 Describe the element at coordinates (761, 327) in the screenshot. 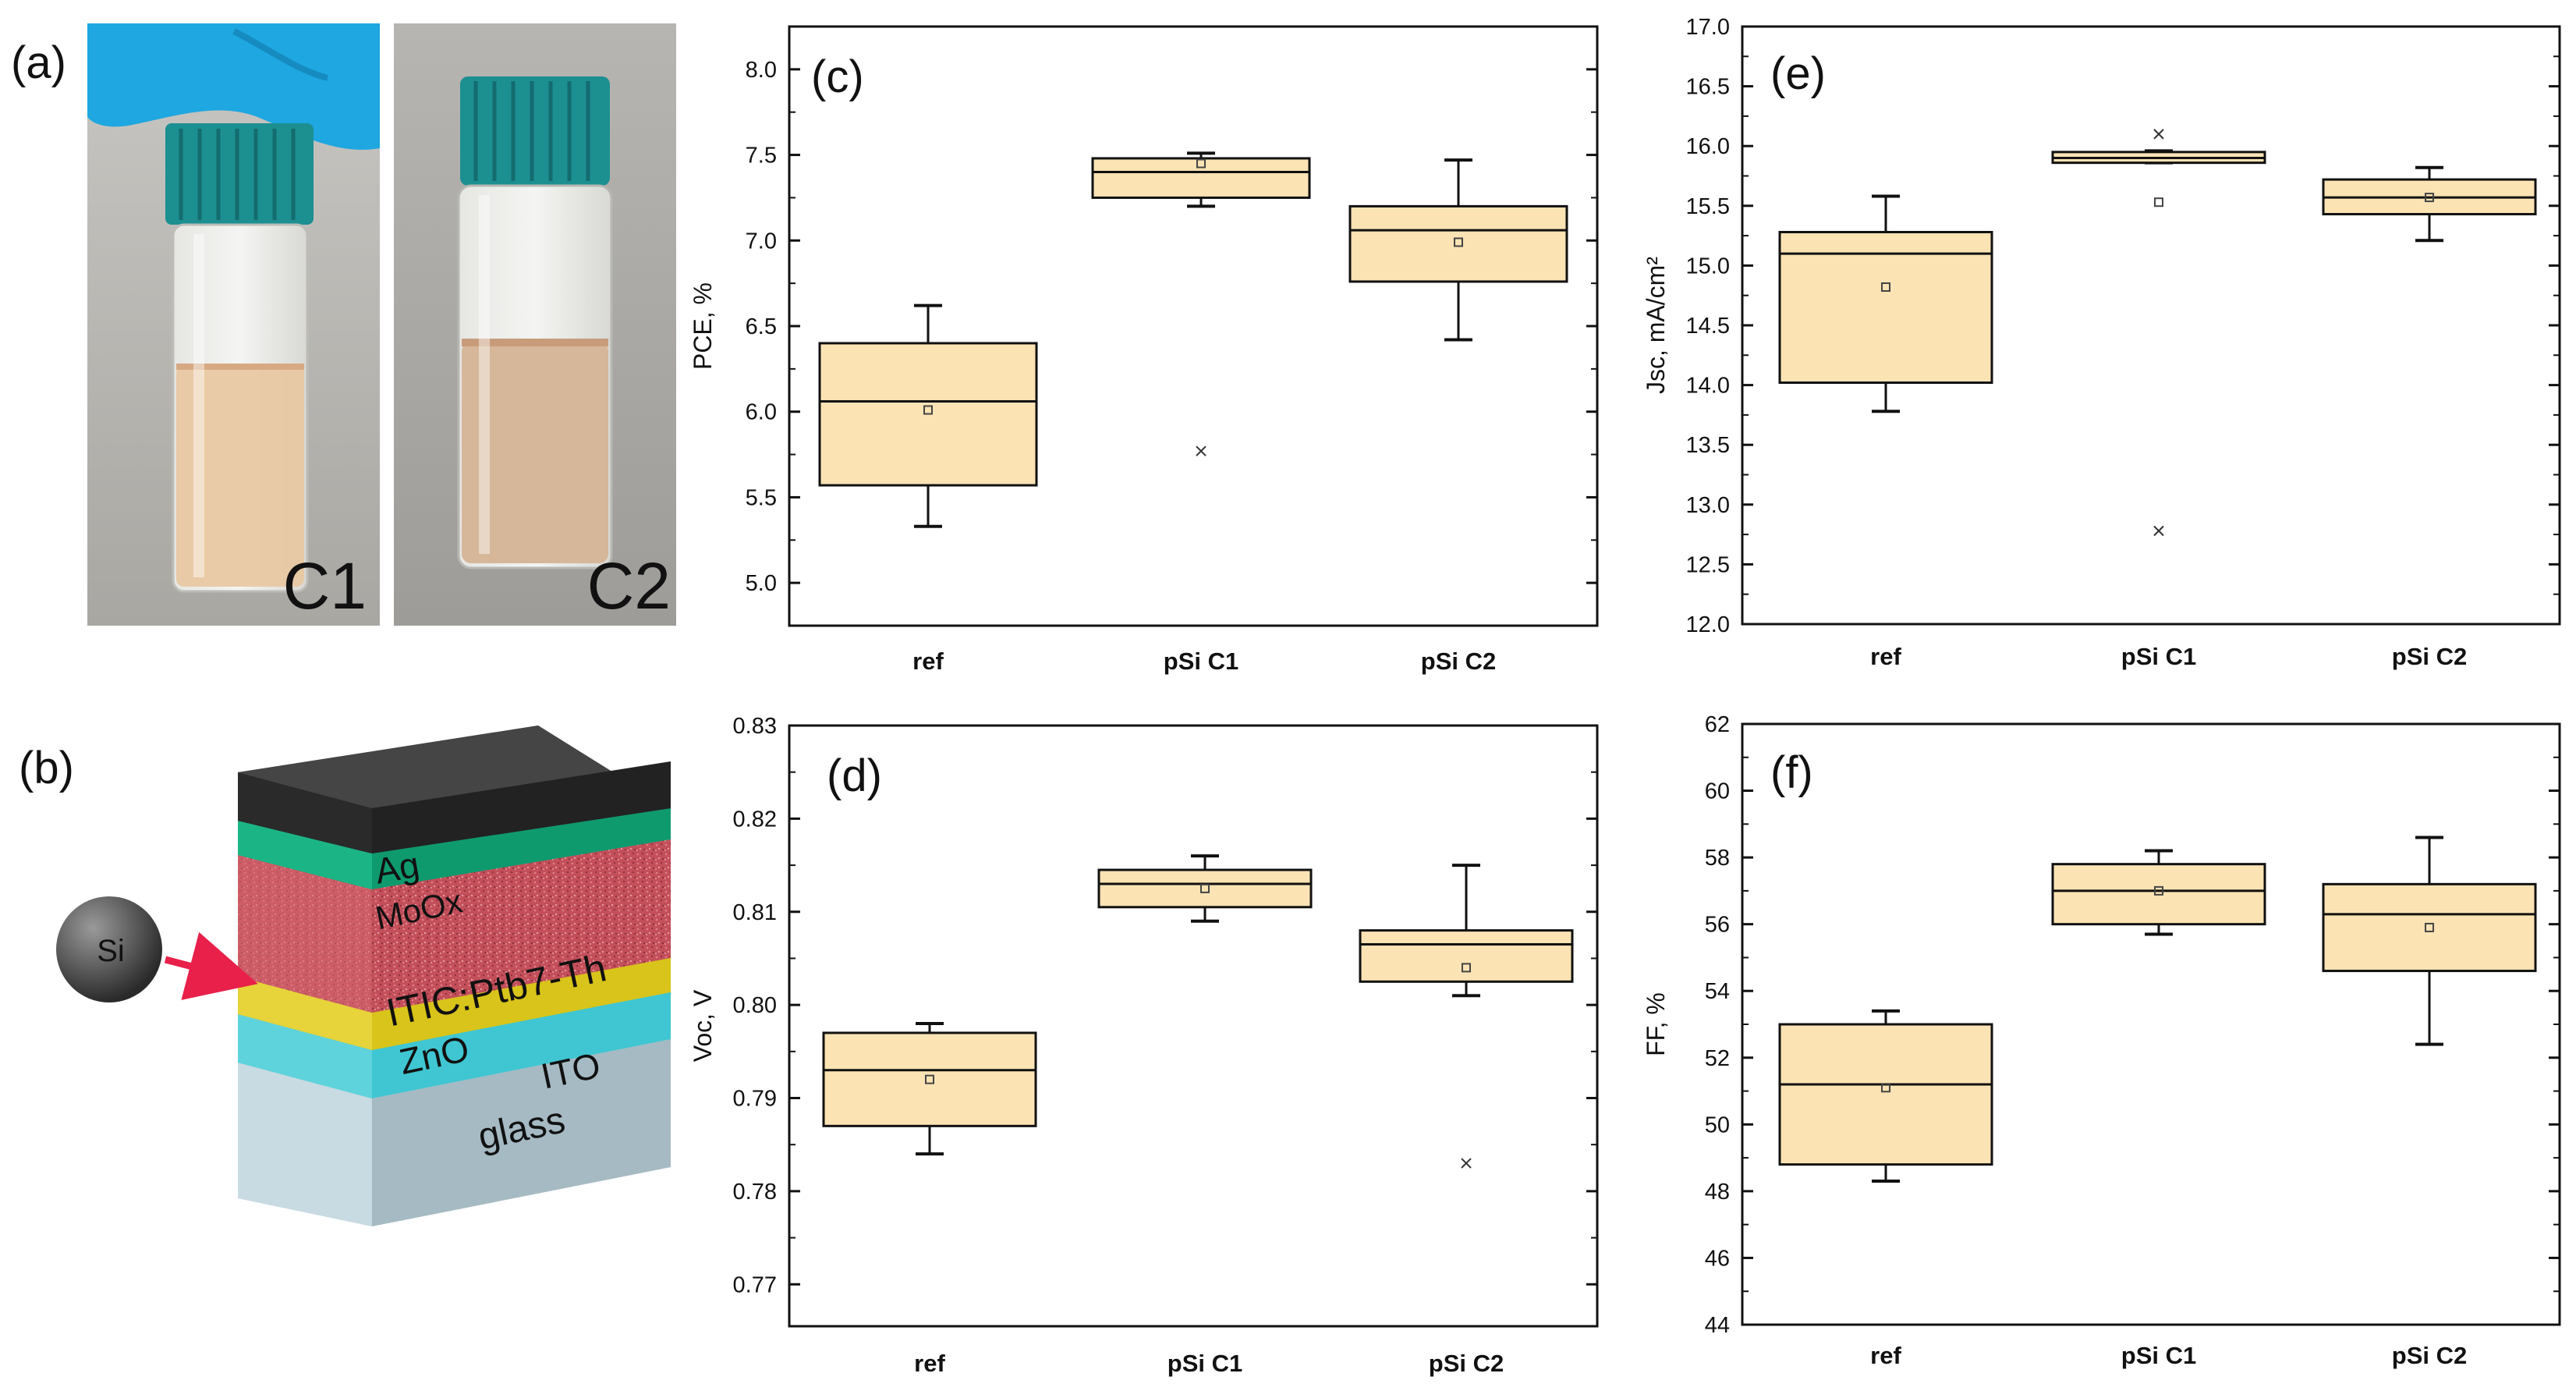

I see `y-tick-label: 6.5` at that location.